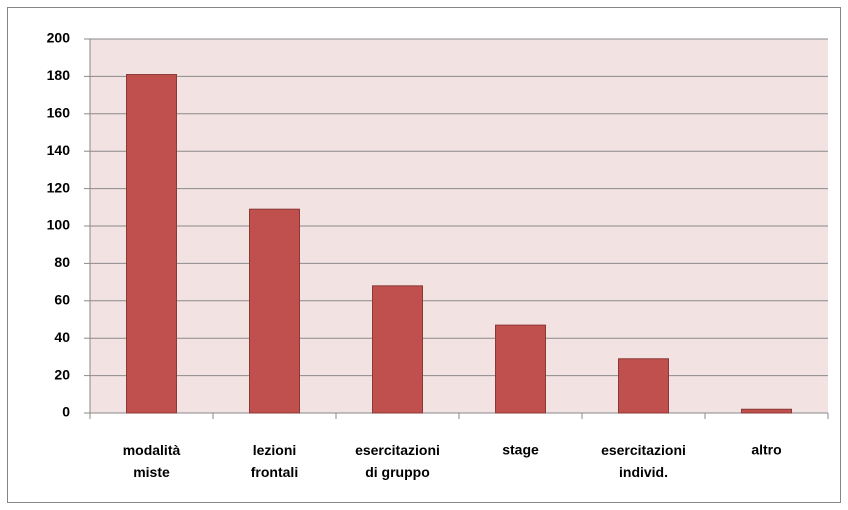 The image size is (848, 510). I want to click on x-tick-label-line: frontali, so click(274, 472).